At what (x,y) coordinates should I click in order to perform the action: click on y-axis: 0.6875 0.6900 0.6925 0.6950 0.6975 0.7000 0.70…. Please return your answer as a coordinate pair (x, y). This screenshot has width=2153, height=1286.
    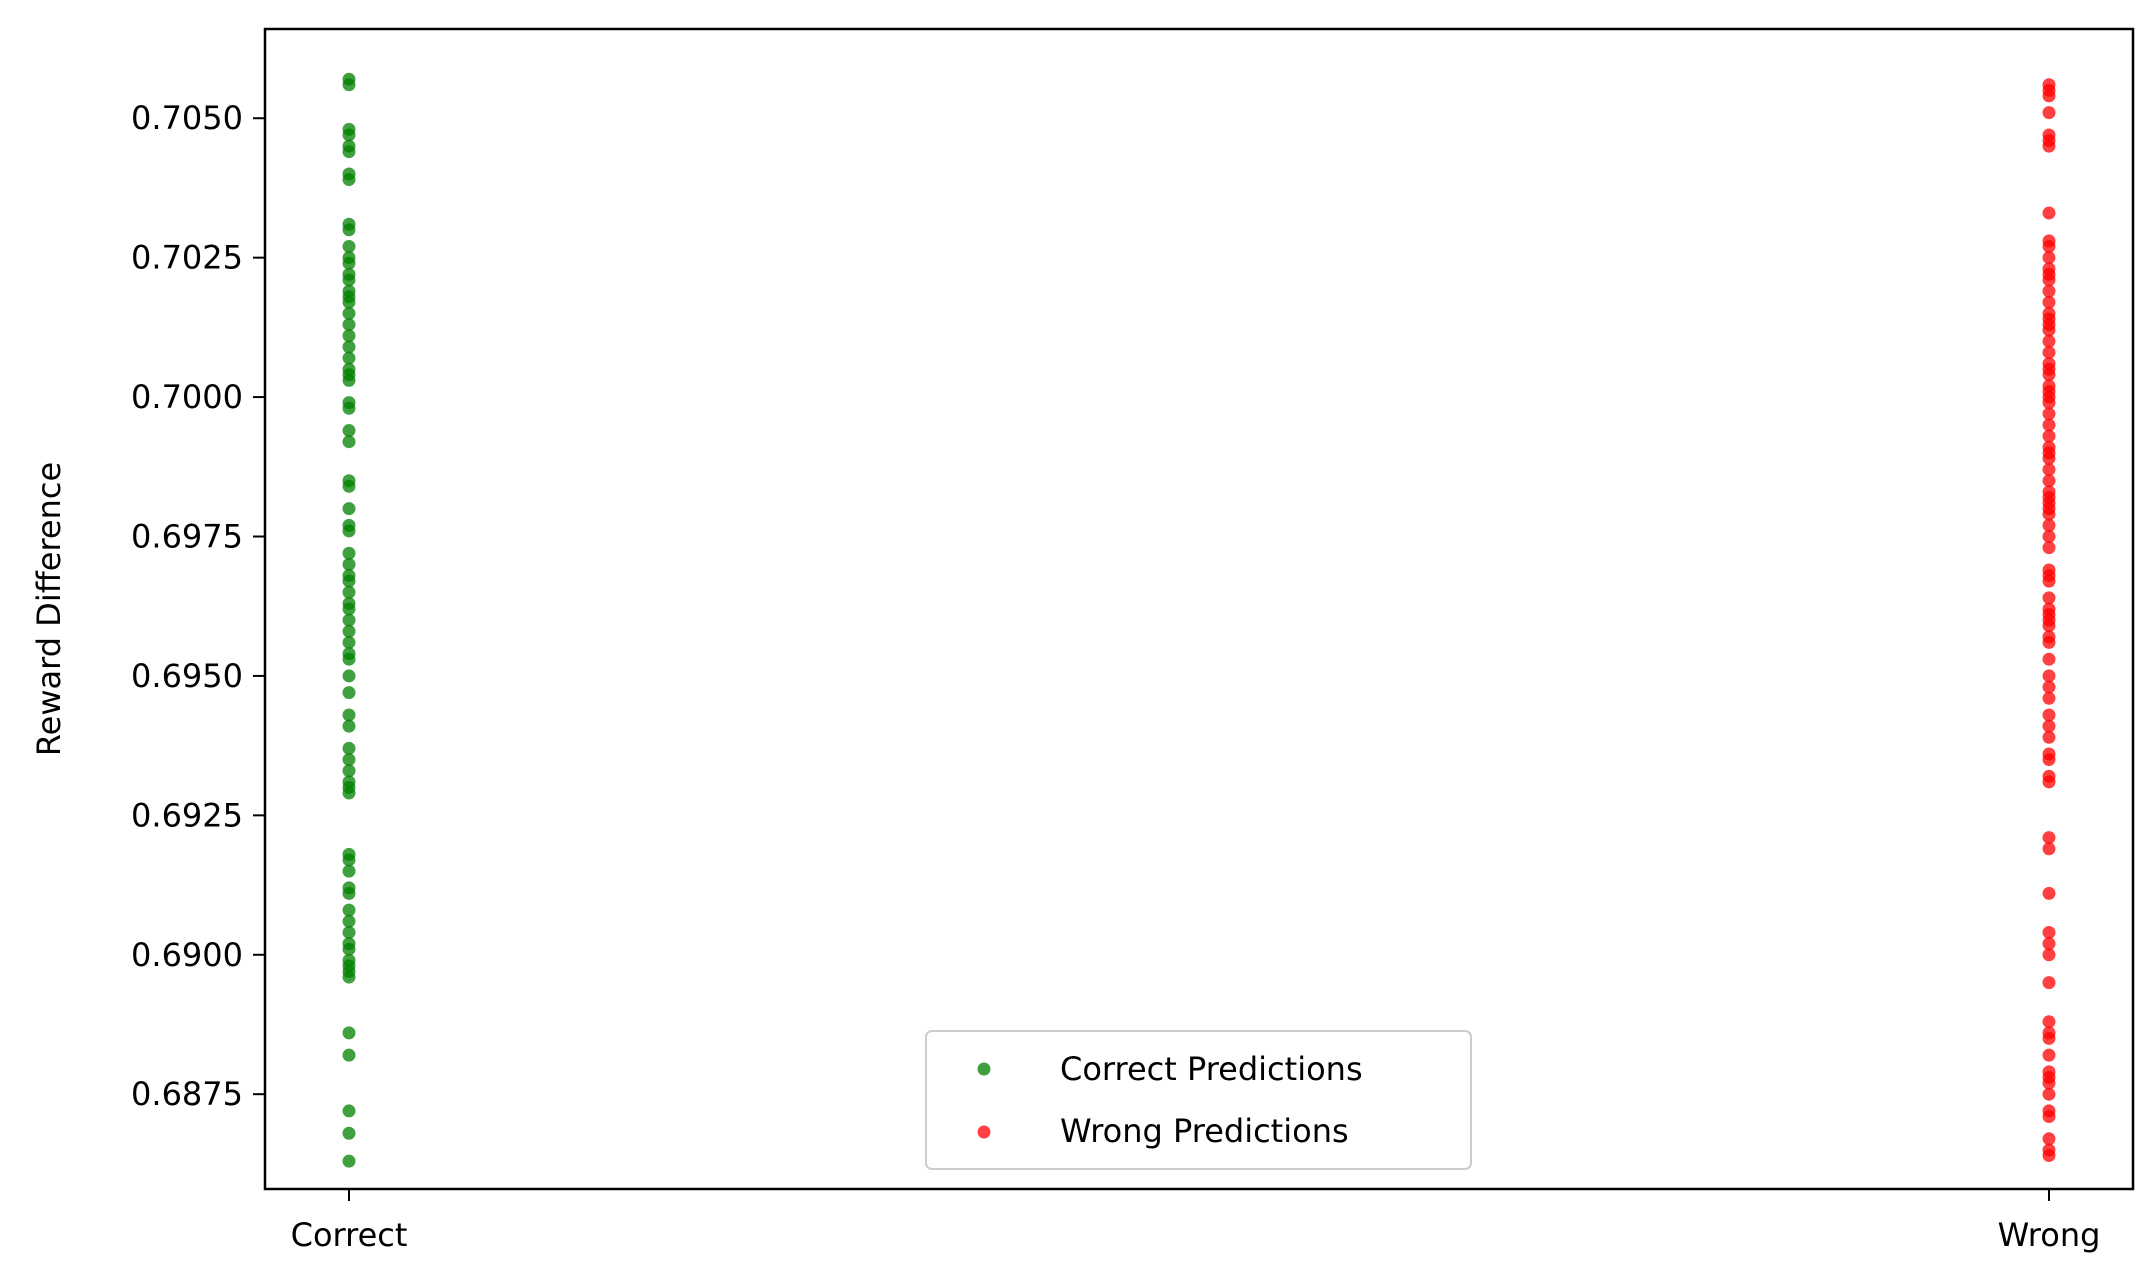
    Looking at the image, I should click on (198, 606).